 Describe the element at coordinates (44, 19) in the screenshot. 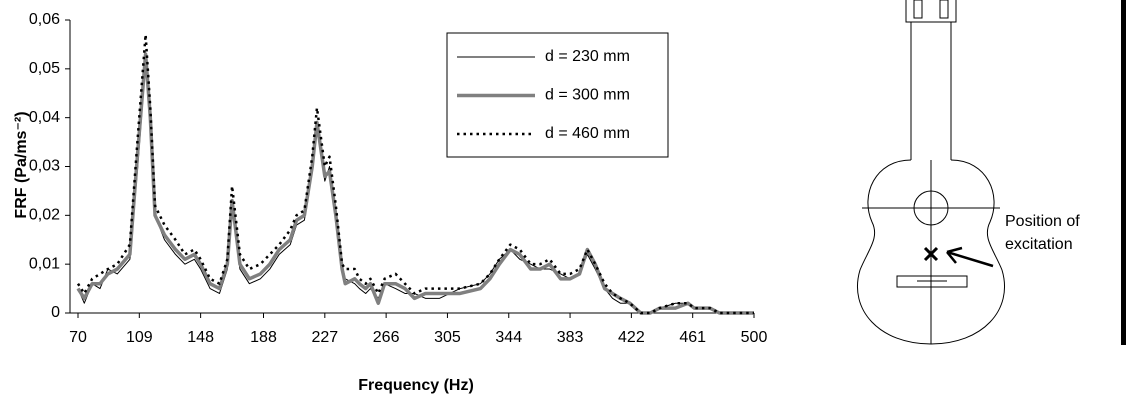

I see `y-tick-label: 0,06` at that location.